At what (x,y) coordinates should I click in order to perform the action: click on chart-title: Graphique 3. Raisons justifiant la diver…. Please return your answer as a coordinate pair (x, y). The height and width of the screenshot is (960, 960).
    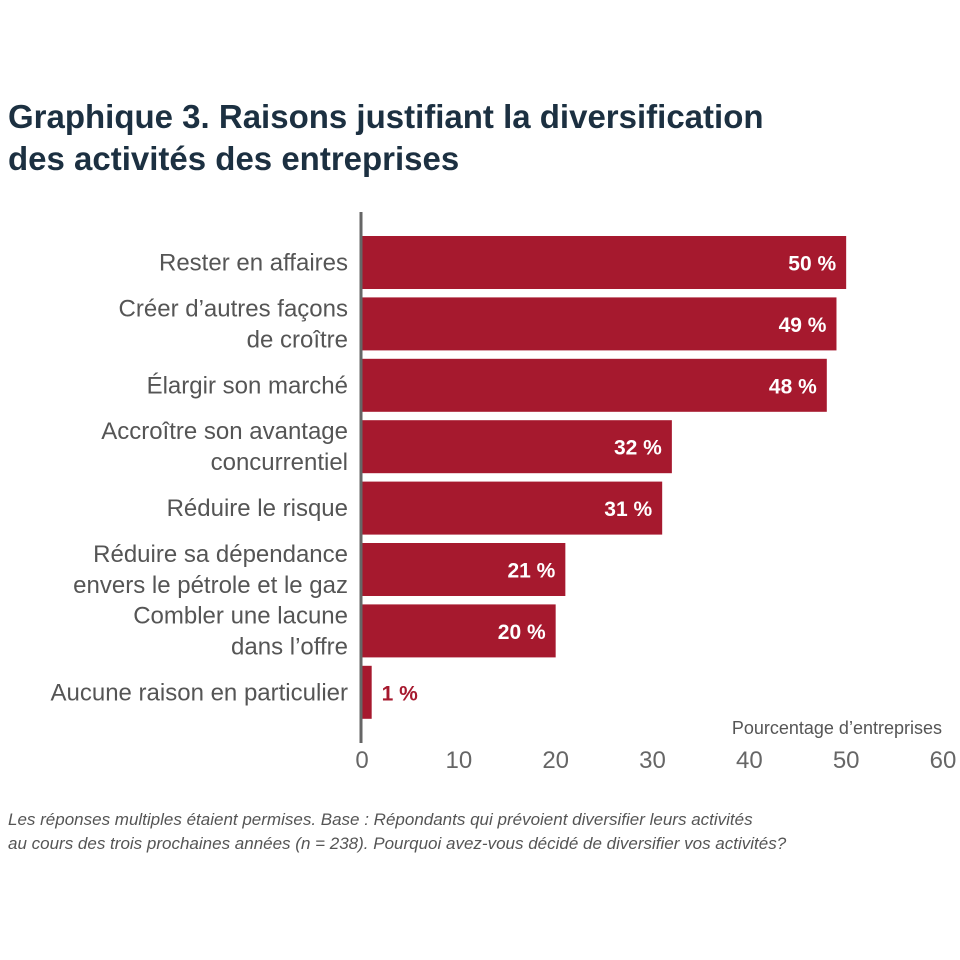
    Looking at the image, I should click on (458, 138).